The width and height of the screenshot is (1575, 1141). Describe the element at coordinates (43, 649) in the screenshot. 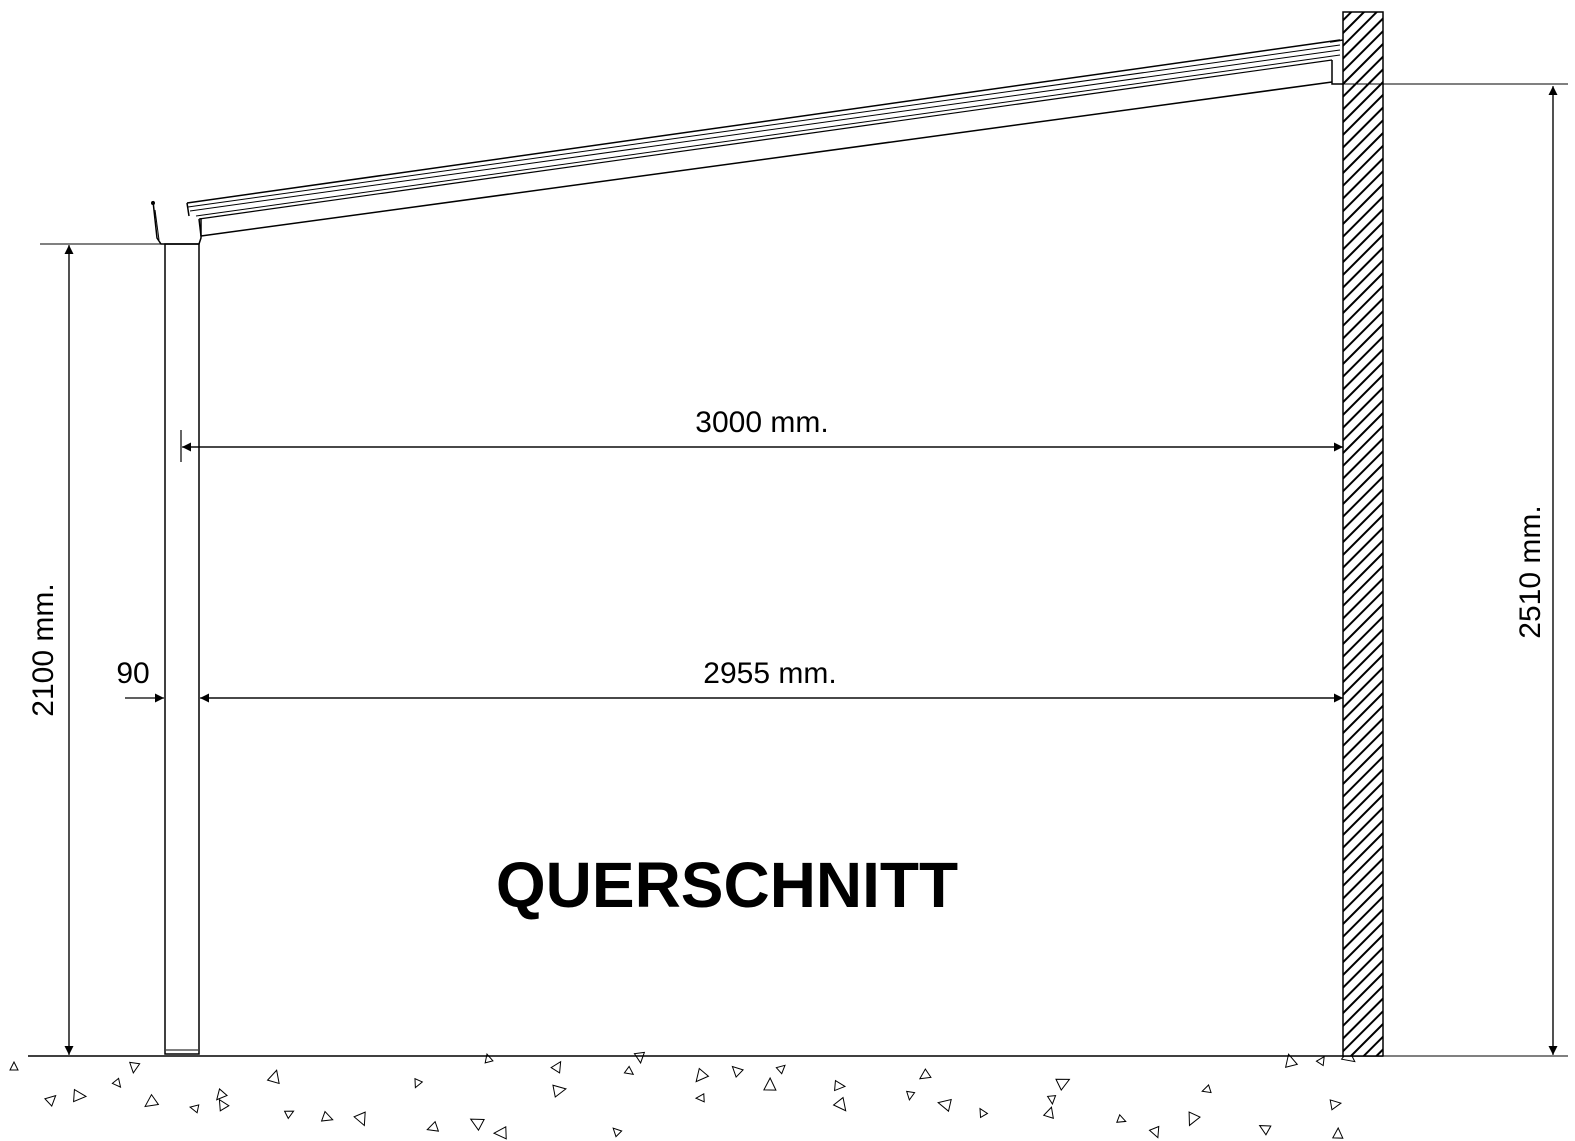

I see `post-height-label: 2100 mm.` at that location.